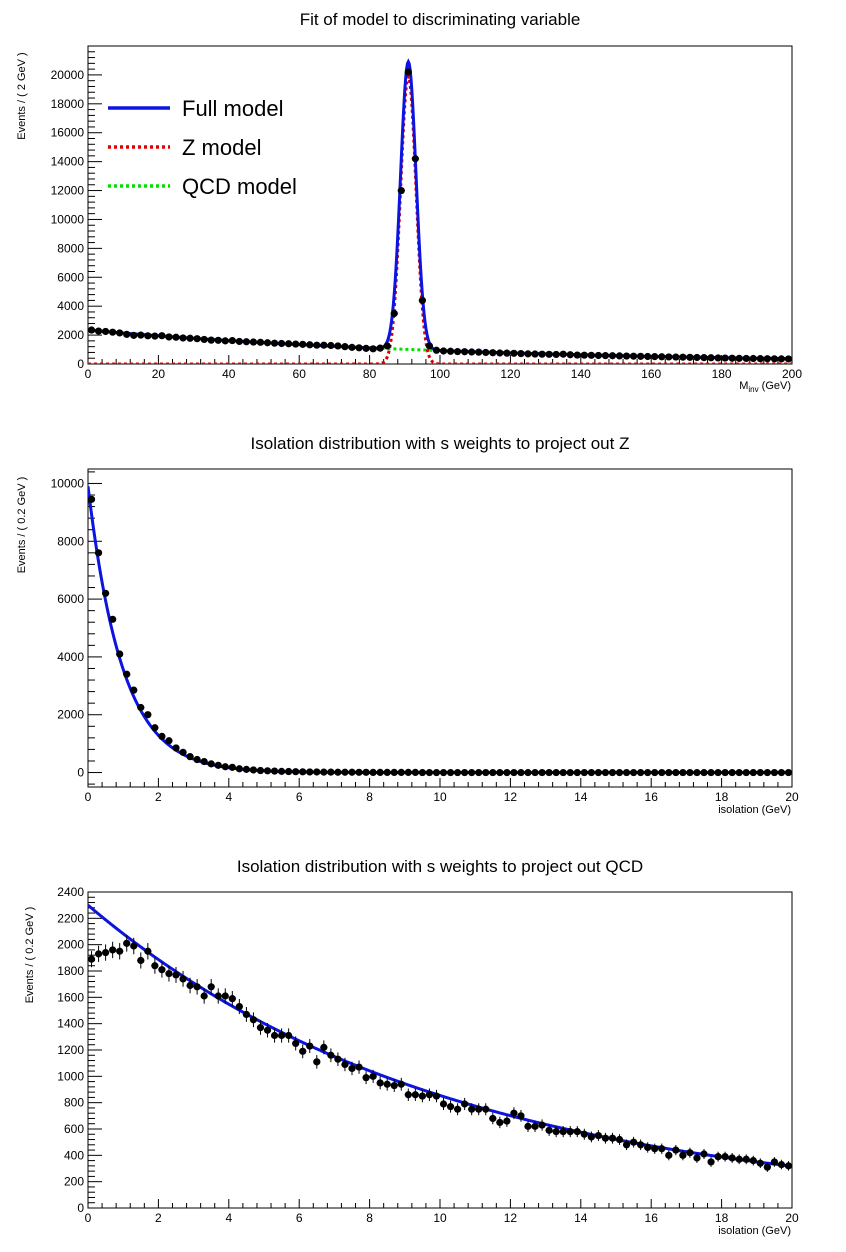  What do you see at coordinates (159, 374) in the screenshot?
I see `x-tick-label: 20` at bounding box center [159, 374].